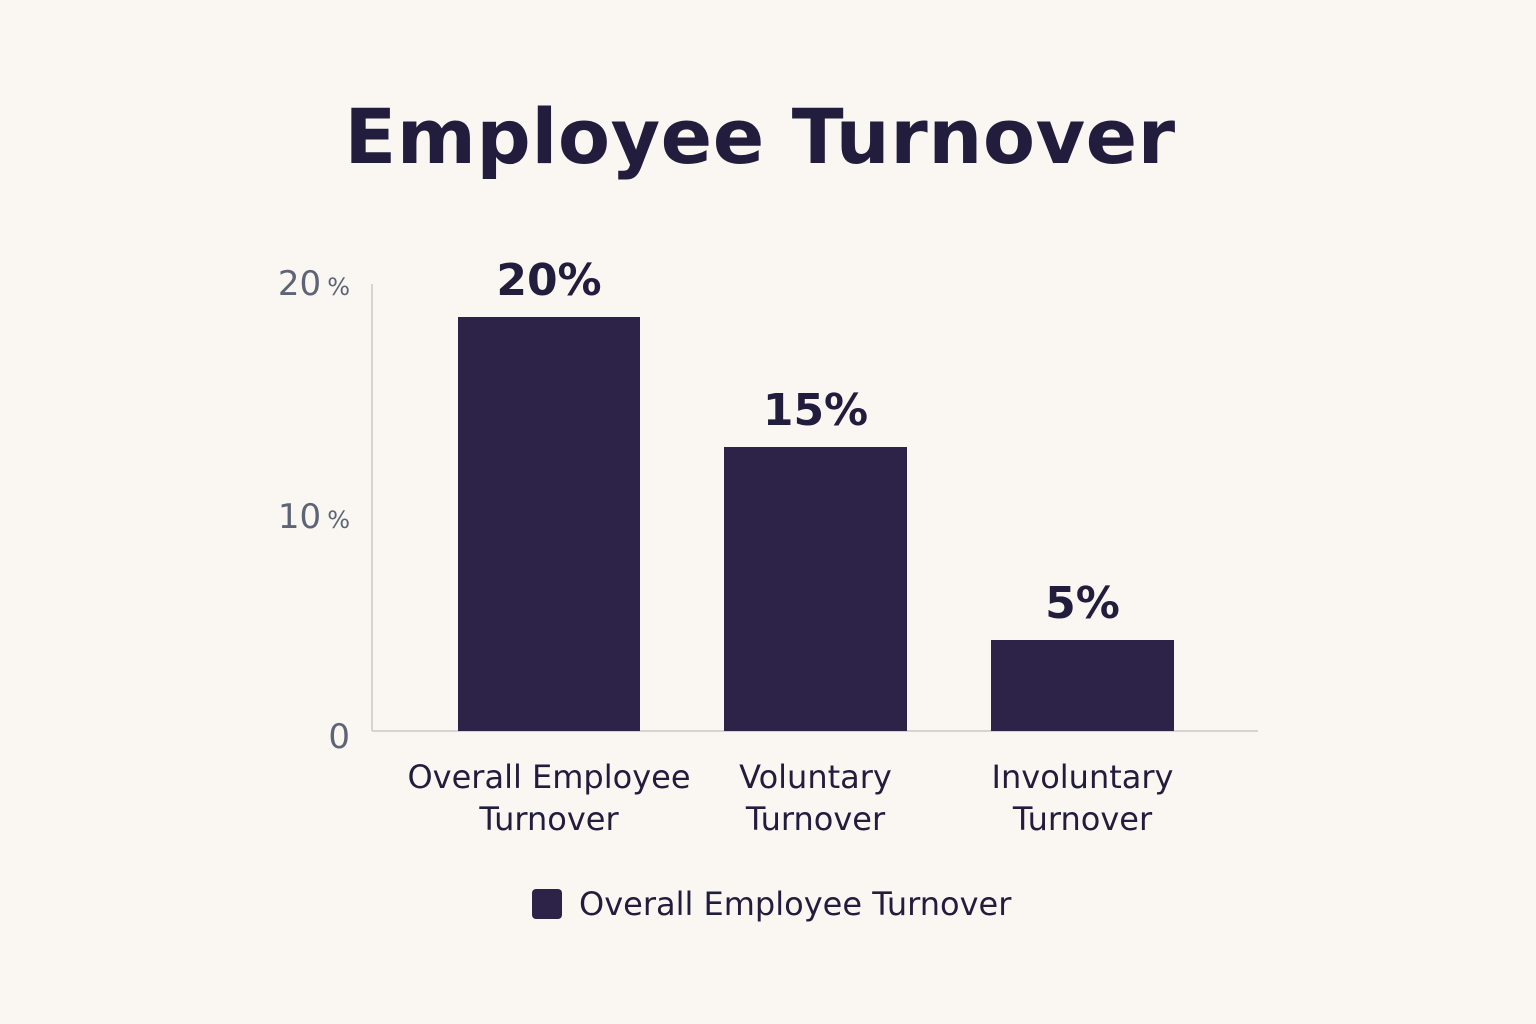  I want to click on y-tick-value: 20, so click(299, 284).